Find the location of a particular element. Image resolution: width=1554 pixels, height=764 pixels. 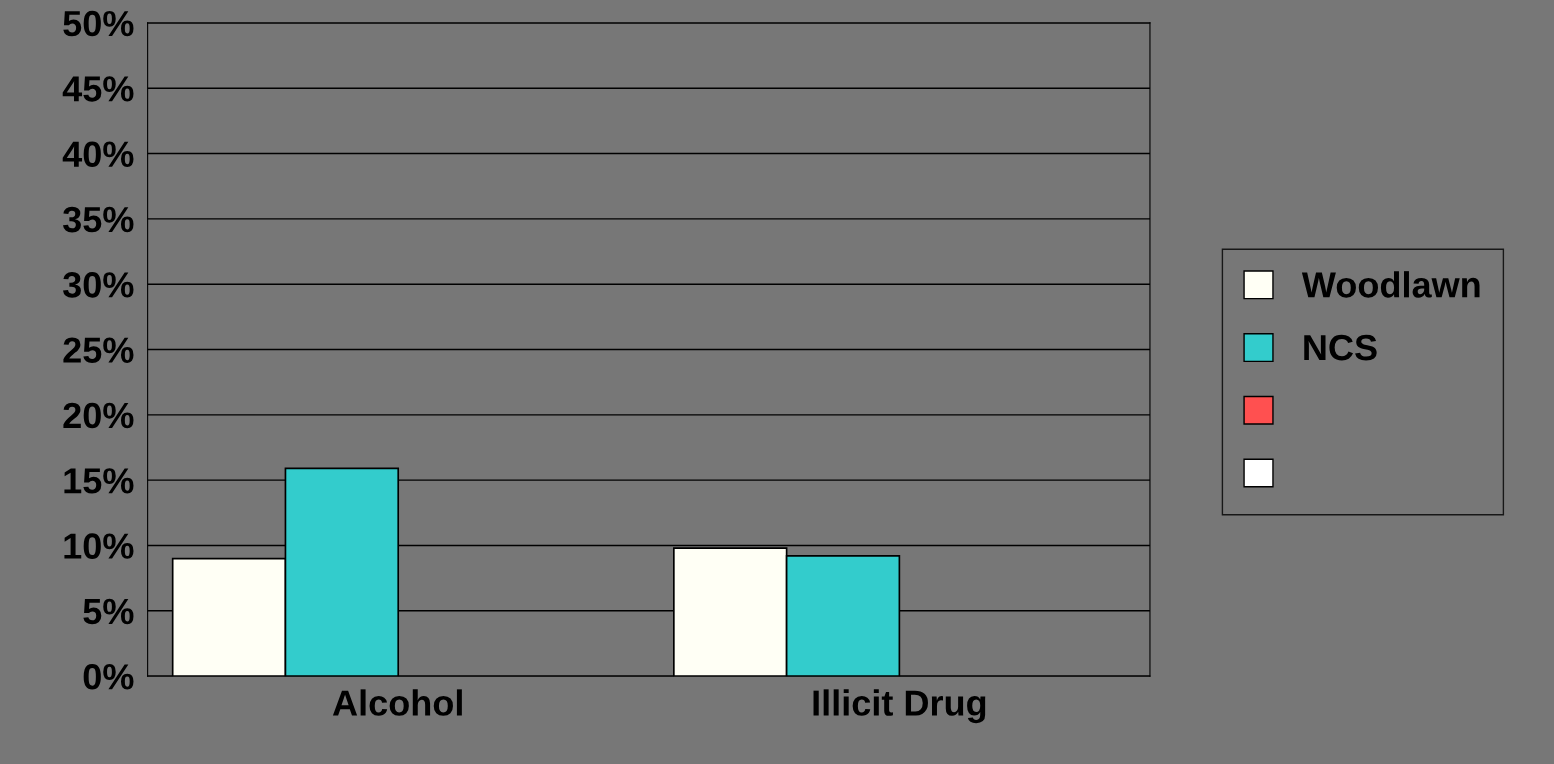

y-tick-label: 35% is located at coordinates (98, 219).